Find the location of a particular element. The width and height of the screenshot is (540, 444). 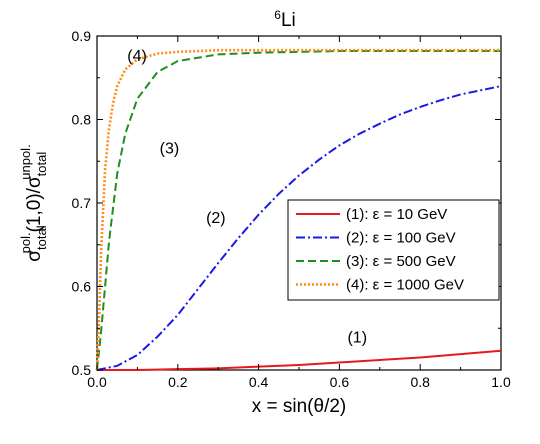

curve-annotation-1: (1) is located at coordinates (357, 337).